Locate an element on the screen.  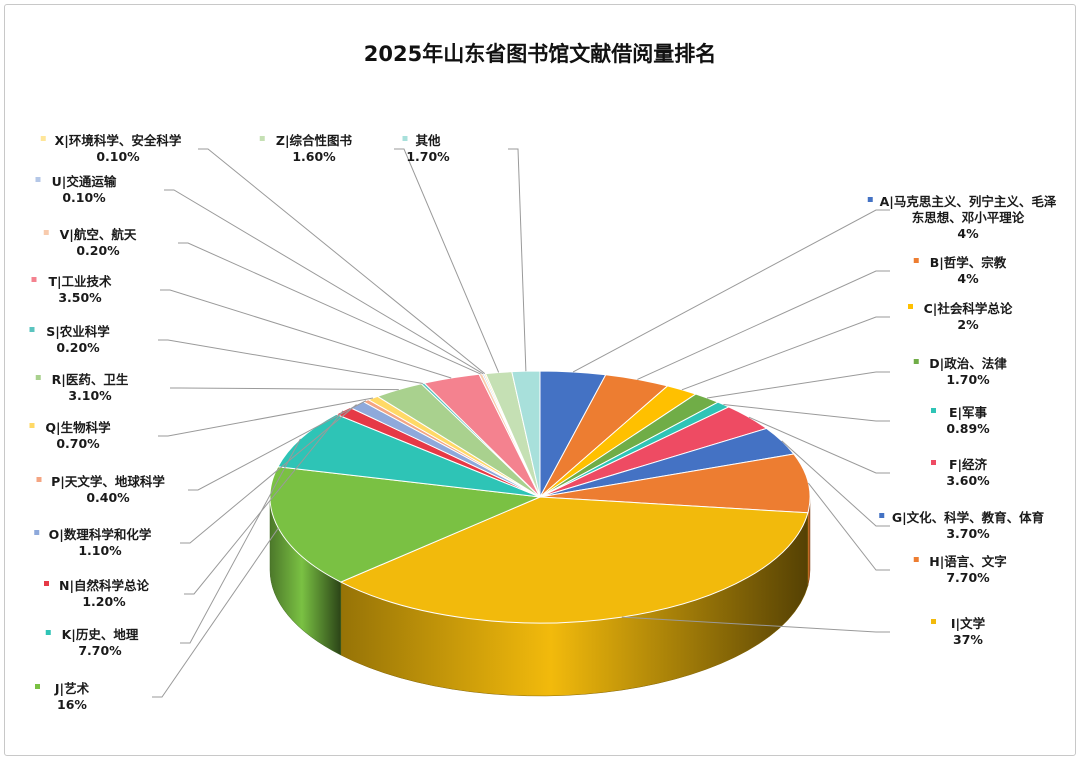
data-label: 其他 1.70% is located at coordinates (428, 148).